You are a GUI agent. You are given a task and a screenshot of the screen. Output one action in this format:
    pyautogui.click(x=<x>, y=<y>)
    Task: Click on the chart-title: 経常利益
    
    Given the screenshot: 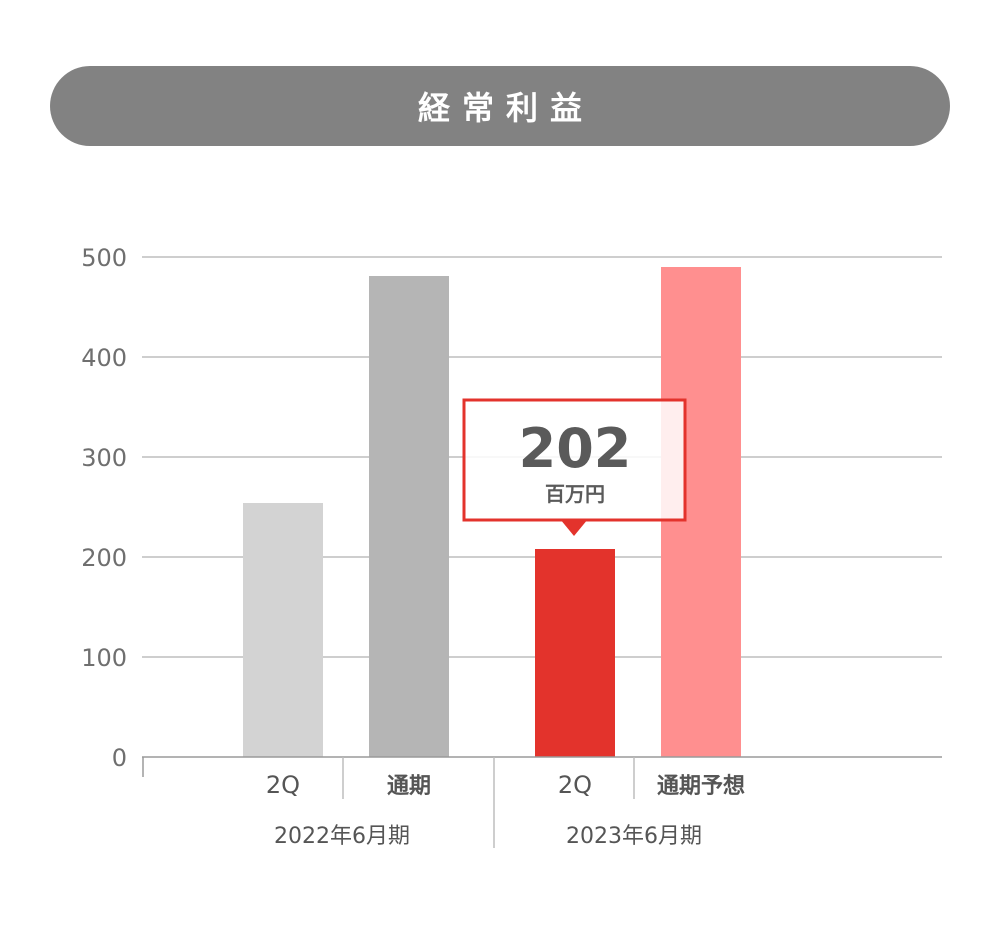 What is the action you would take?
    pyautogui.click(x=505, y=108)
    